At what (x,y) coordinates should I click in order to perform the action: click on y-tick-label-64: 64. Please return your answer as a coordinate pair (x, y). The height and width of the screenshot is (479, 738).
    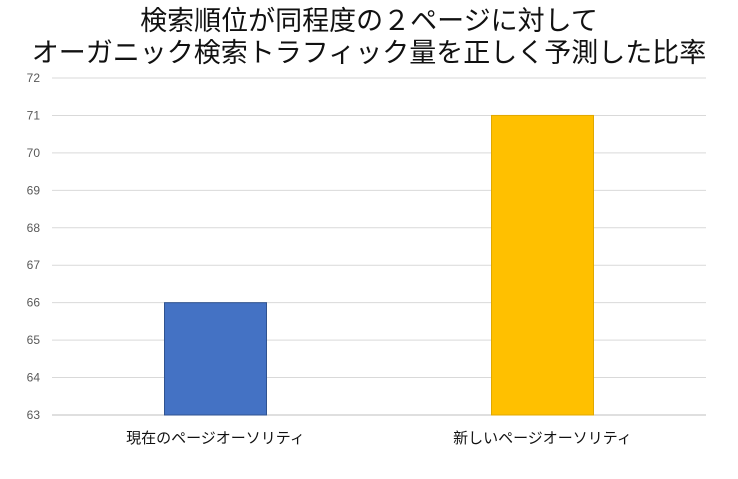
    Looking at the image, I should click on (34, 378).